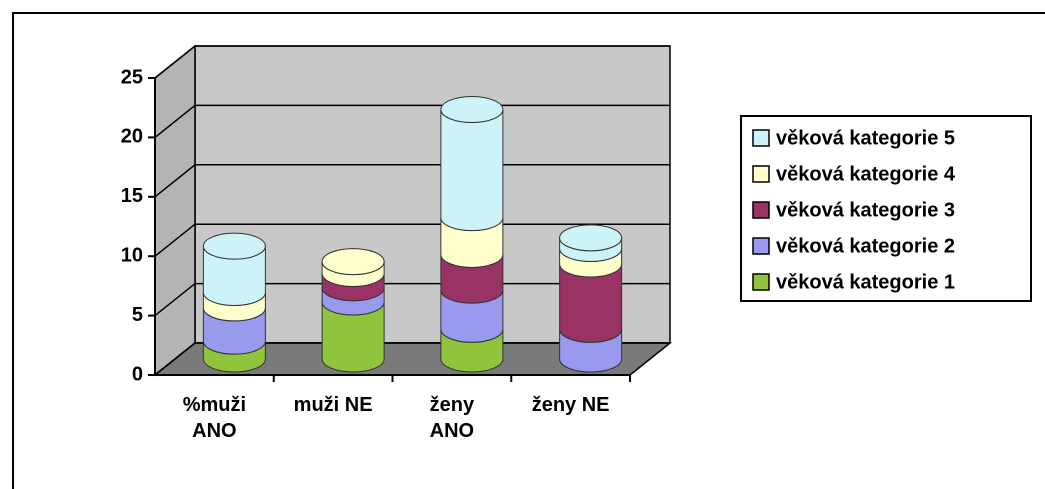  What do you see at coordinates (570, 405) in the screenshot?
I see `x-tick-label: ženy NE` at bounding box center [570, 405].